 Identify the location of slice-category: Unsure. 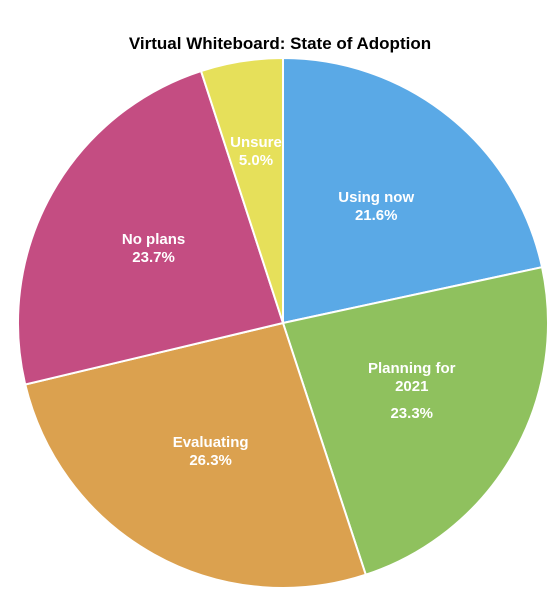
(256, 142).